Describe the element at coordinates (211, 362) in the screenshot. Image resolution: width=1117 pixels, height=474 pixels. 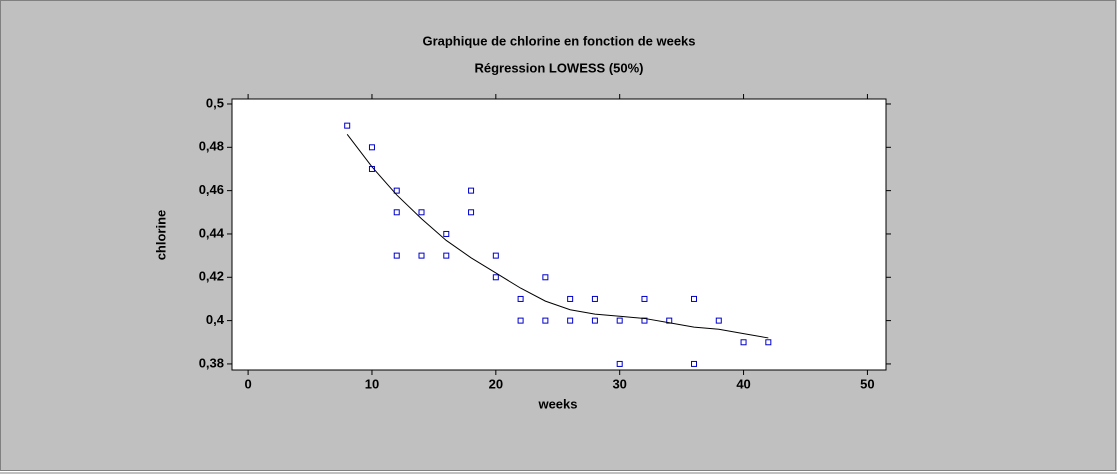
I see `y-tick-label: 0,38` at that location.